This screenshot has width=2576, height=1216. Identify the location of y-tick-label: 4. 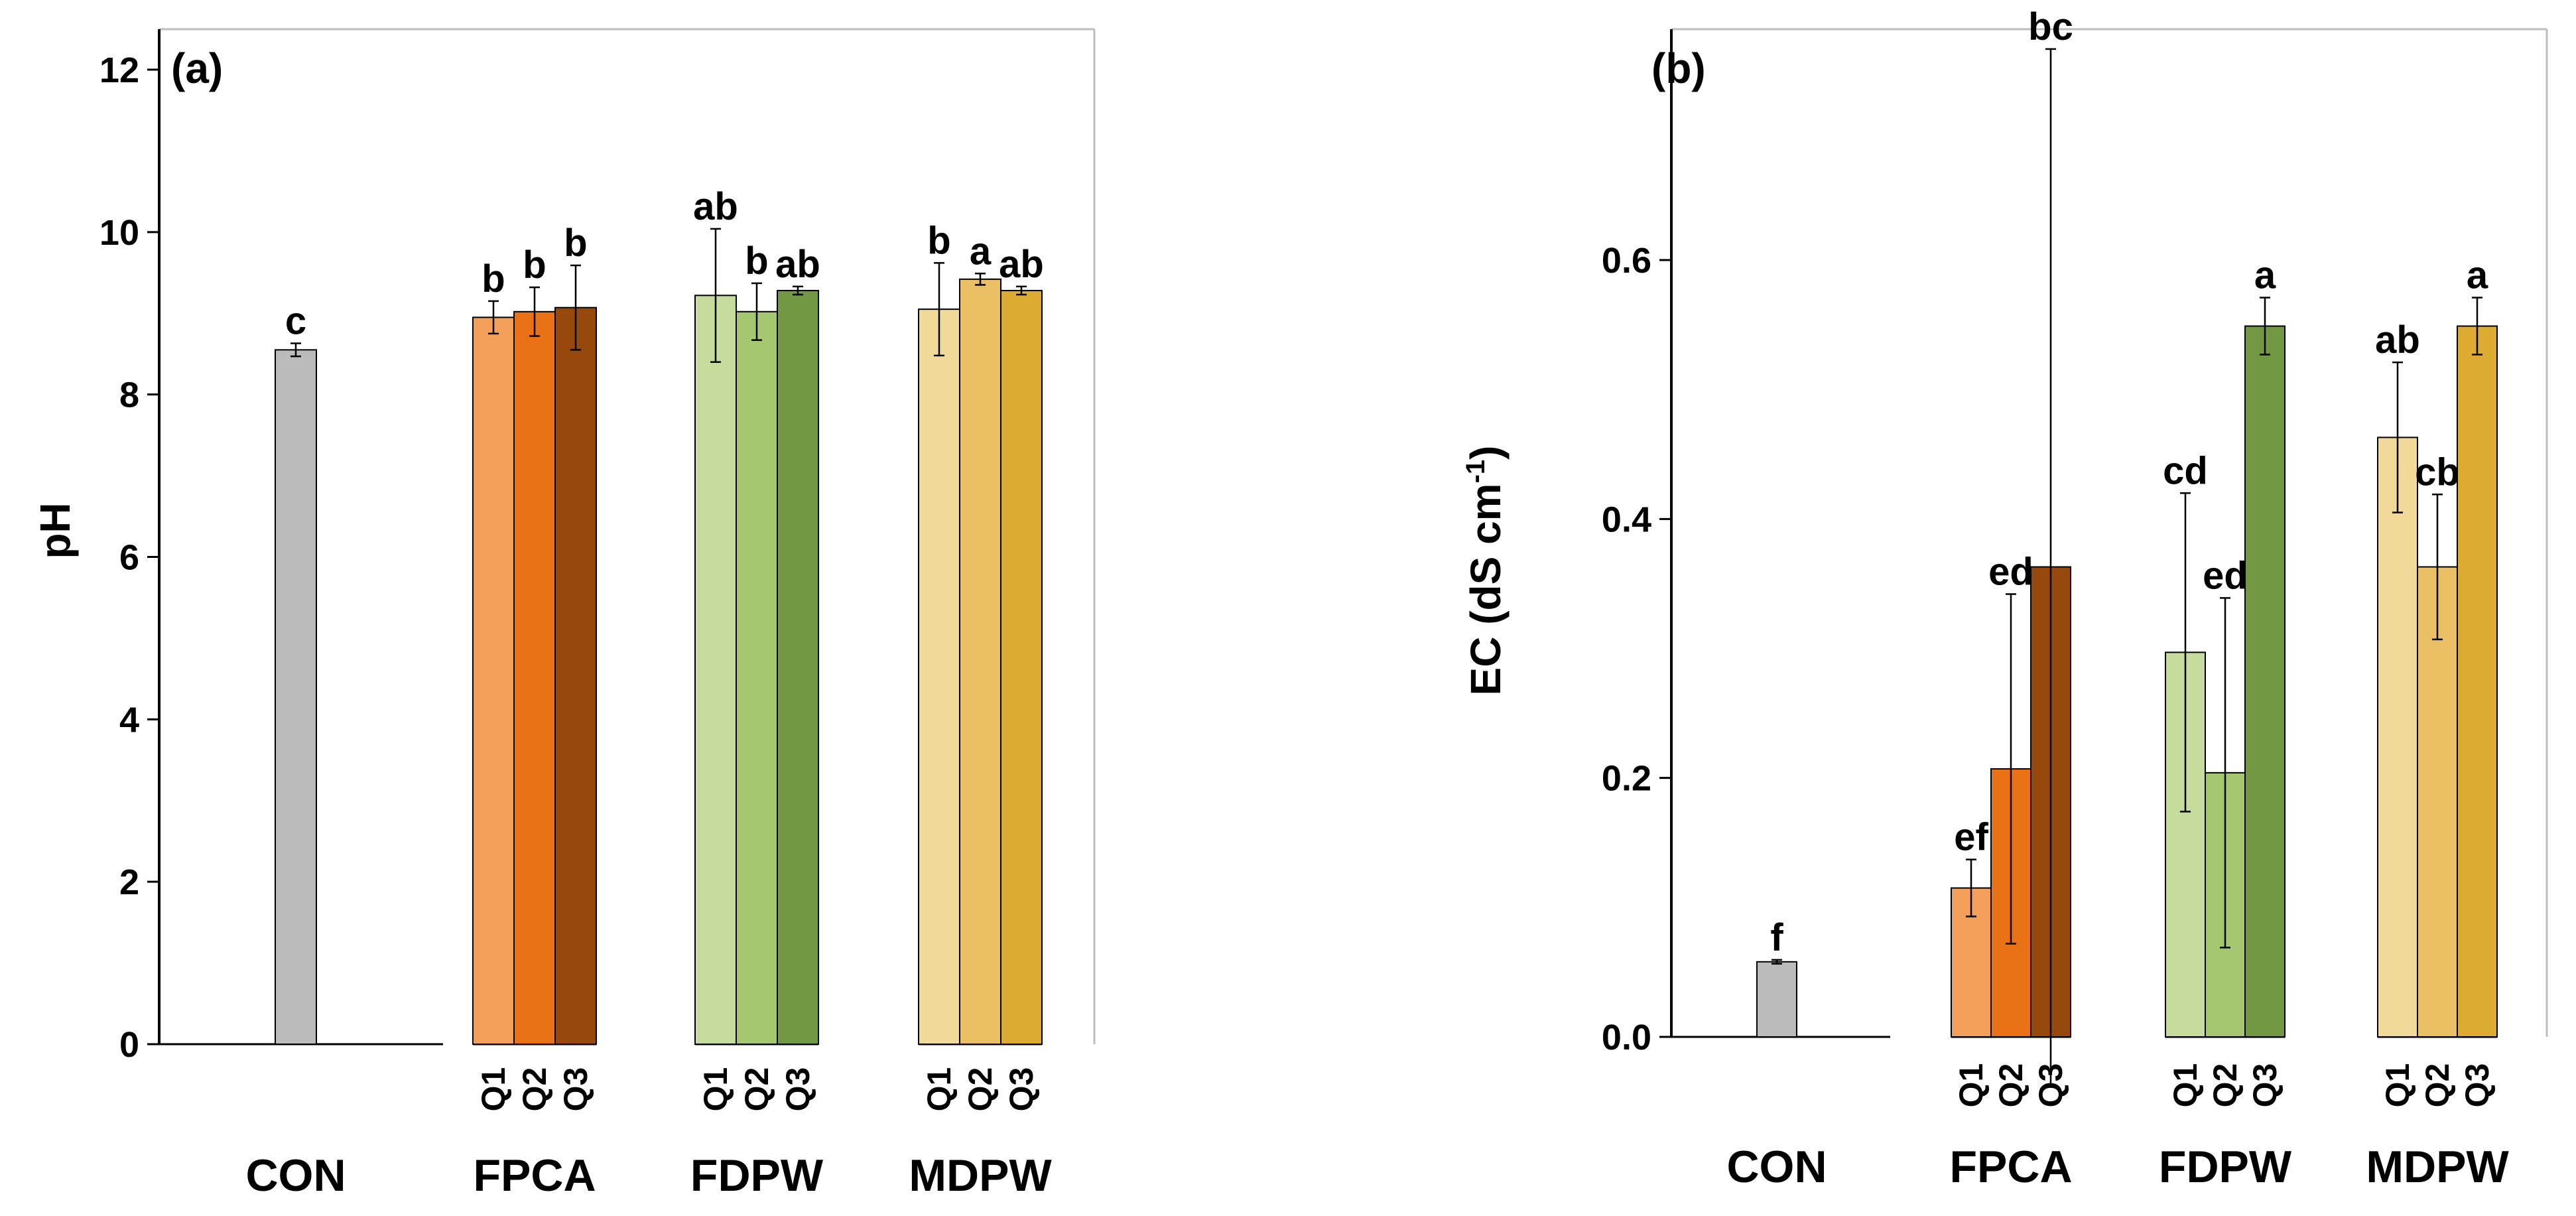
(129, 720).